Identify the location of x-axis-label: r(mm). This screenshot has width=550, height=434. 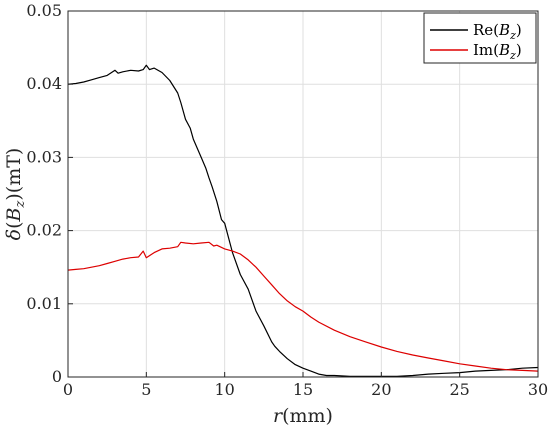
(303, 416).